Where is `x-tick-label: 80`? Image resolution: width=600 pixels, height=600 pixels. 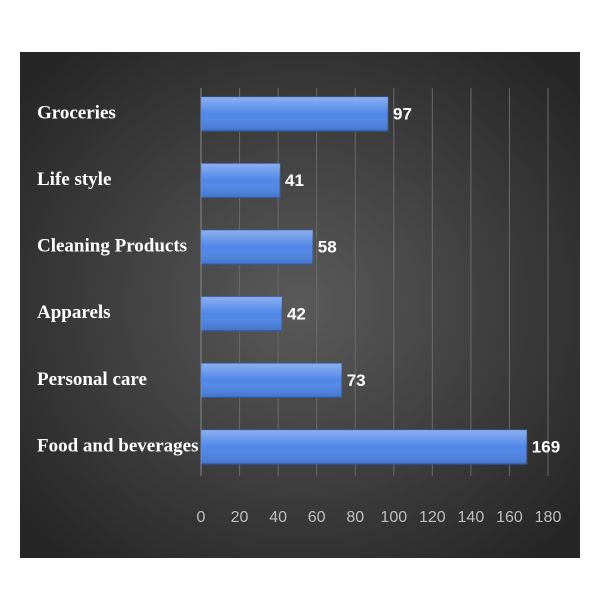
x-tick-label: 80 is located at coordinates (355, 517).